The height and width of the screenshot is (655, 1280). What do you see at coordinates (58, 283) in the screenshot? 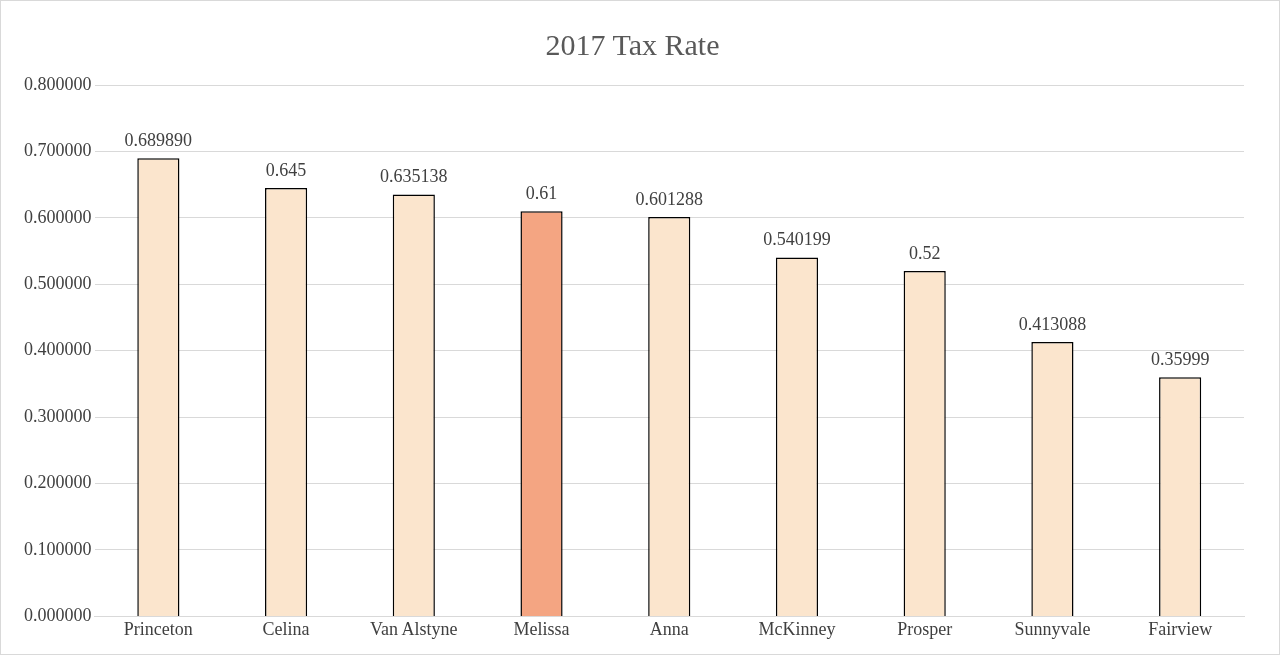
I see `y-tick-label: 0.500000` at bounding box center [58, 283].